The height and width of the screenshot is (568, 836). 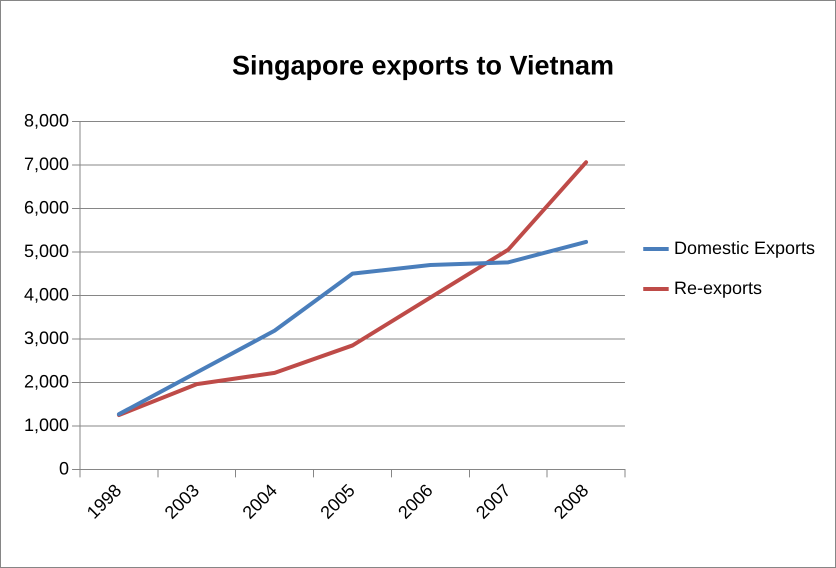 What do you see at coordinates (47, 164) in the screenshot?
I see `y-tick-label: 7,000` at bounding box center [47, 164].